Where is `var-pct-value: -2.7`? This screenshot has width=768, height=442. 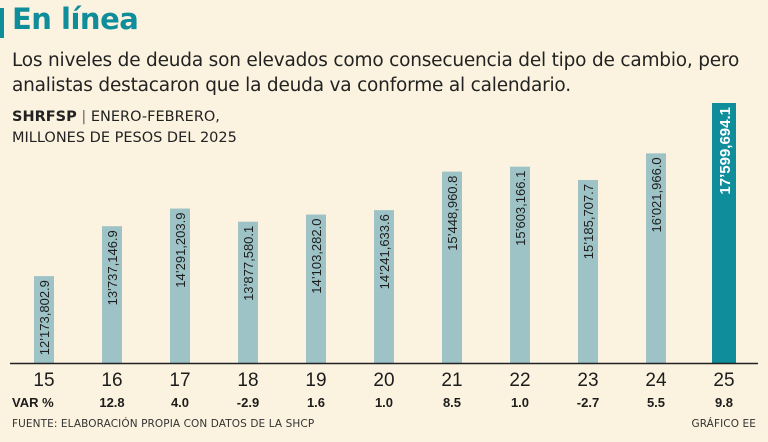
var-pct-value: -2.7 is located at coordinates (588, 402).